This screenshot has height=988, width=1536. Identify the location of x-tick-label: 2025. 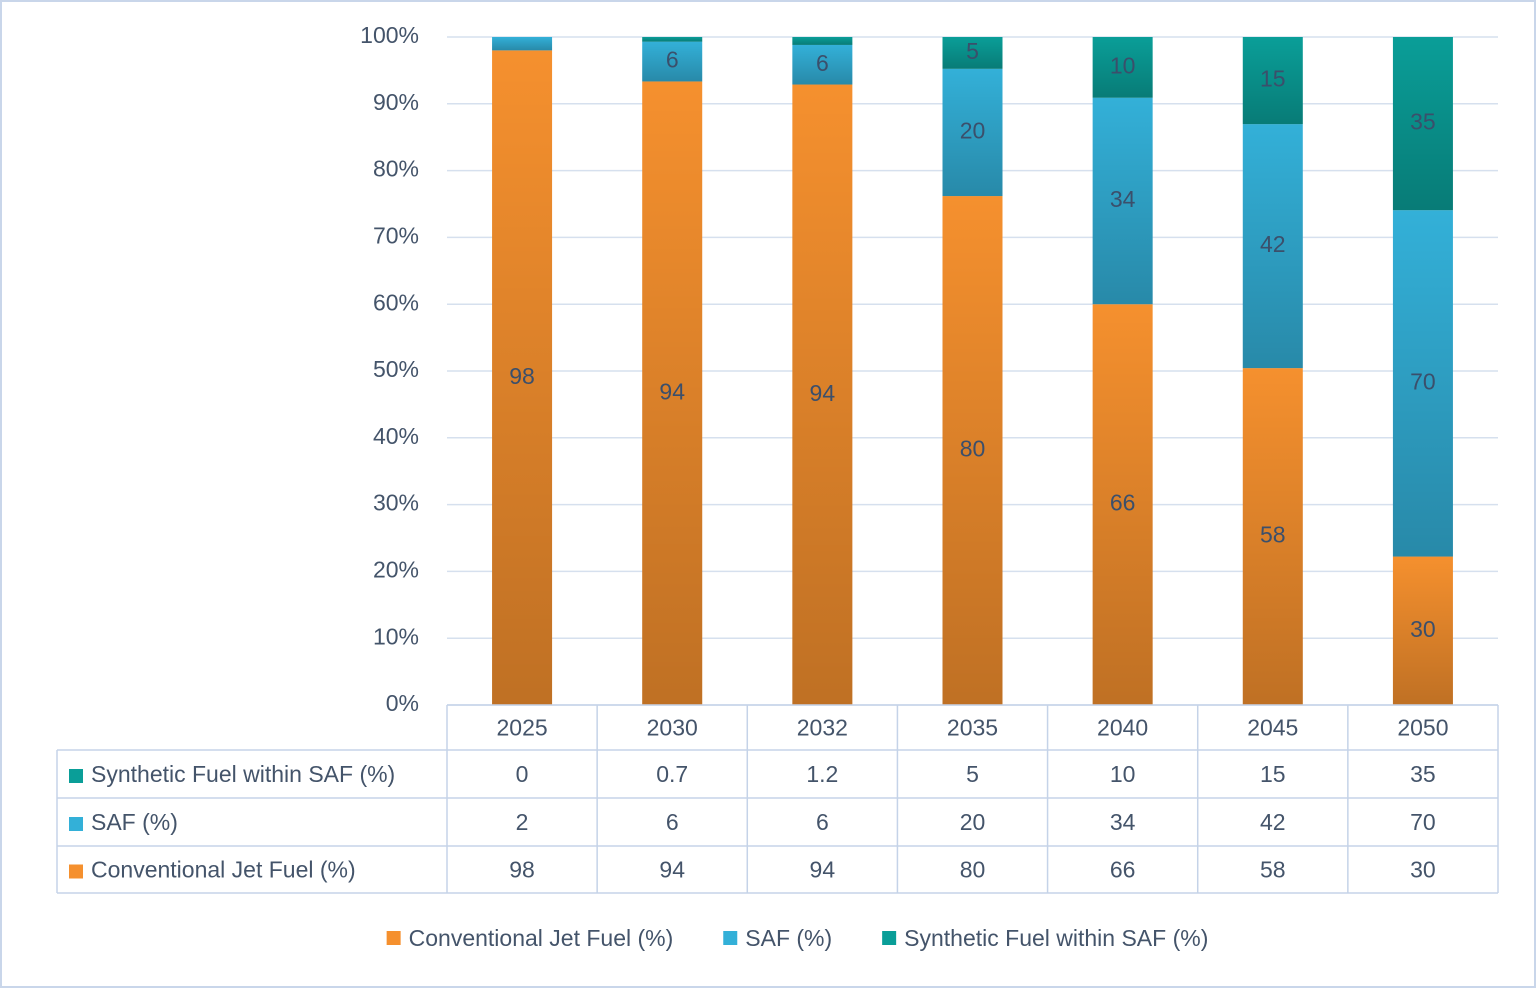
(521, 728).